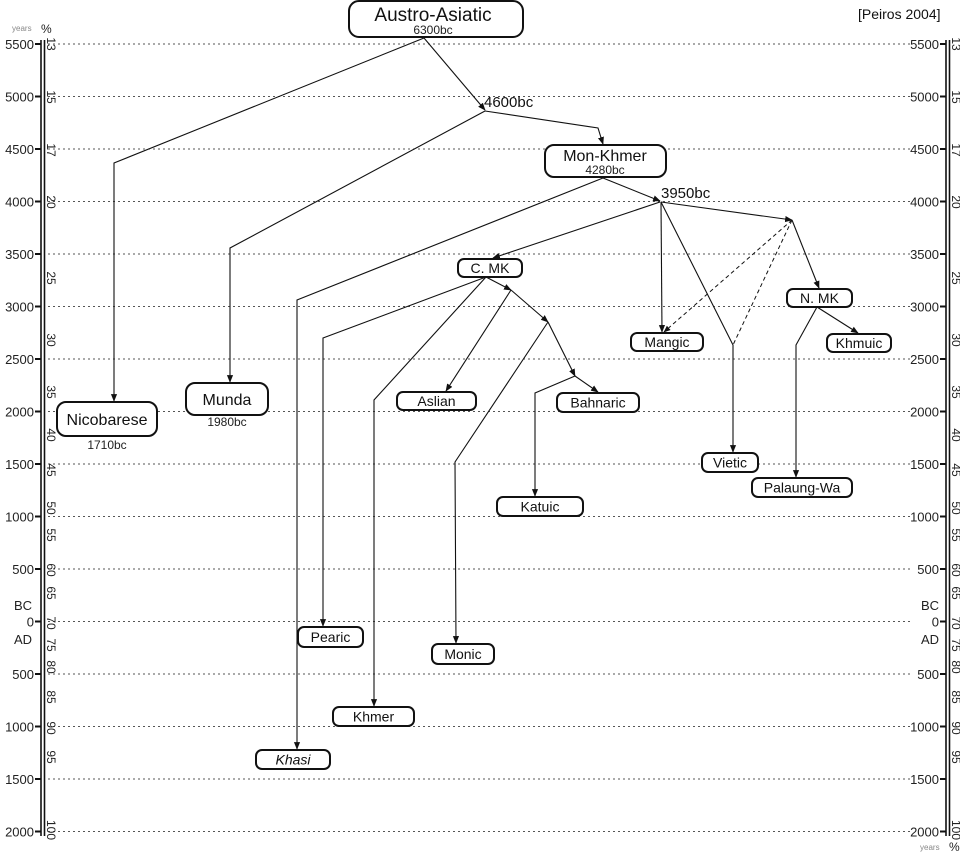 This screenshot has width=960, height=852. What do you see at coordinates (19, 307) in the screenshot?
I see `year-tick-label-left: 3000` at bounding box center [19, 307].